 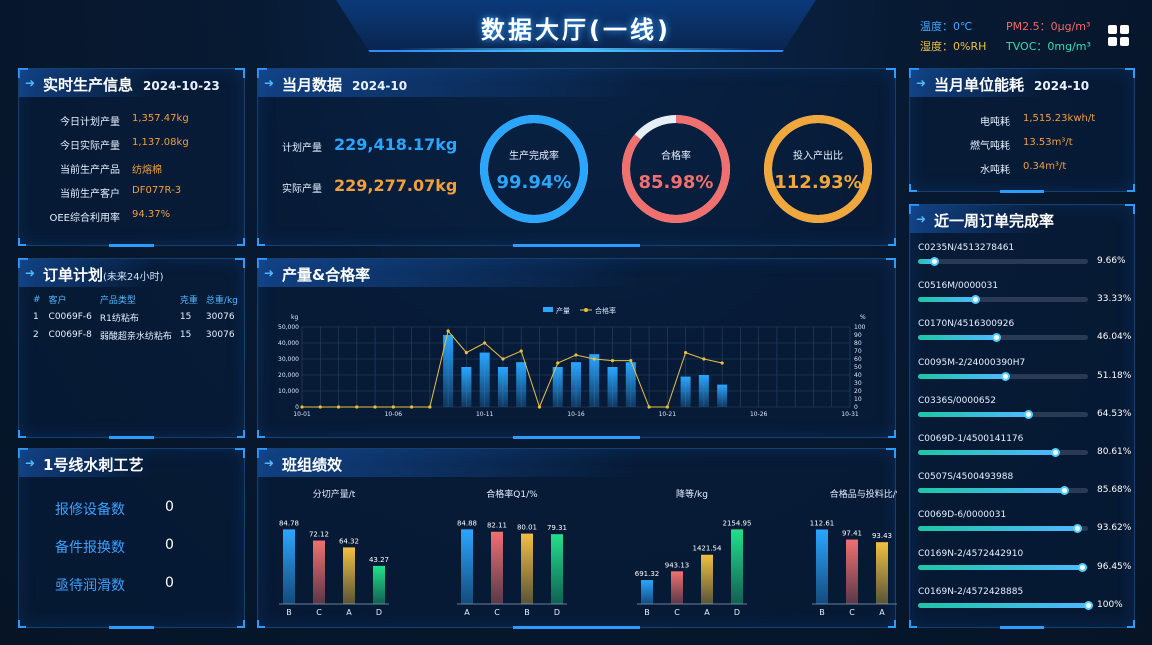 What do you see at coordinates (668, 414) in the screenshot?
I see `x-tick-label: 10-21` at bounding box center [668, 414].